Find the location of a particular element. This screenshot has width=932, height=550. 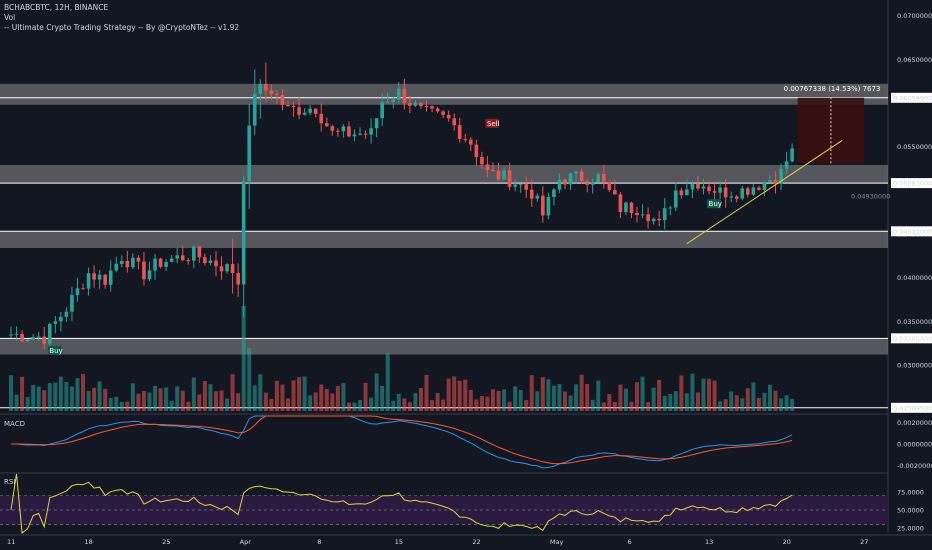

time-tick-label: 20 is located at coordinates (787, 542).